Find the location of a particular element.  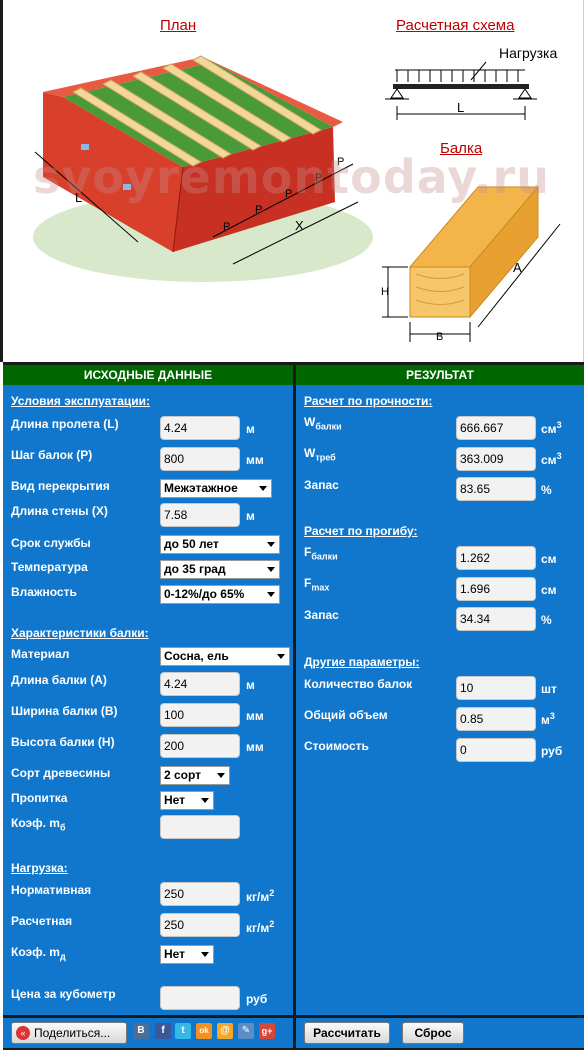

beam-width-unit: мм is located at coordinates (255, 716).